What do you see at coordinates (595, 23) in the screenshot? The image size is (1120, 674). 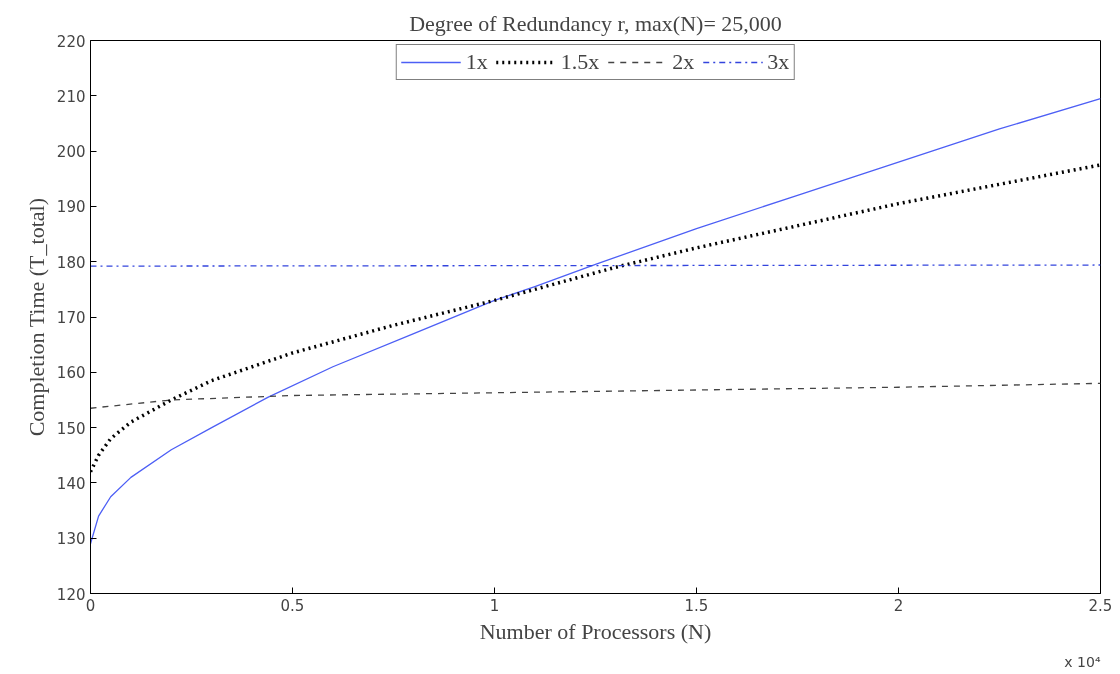 I see `chart-title: Degree of Redundancy r, max(N)= 25,000` at bounding box center [595, 23].